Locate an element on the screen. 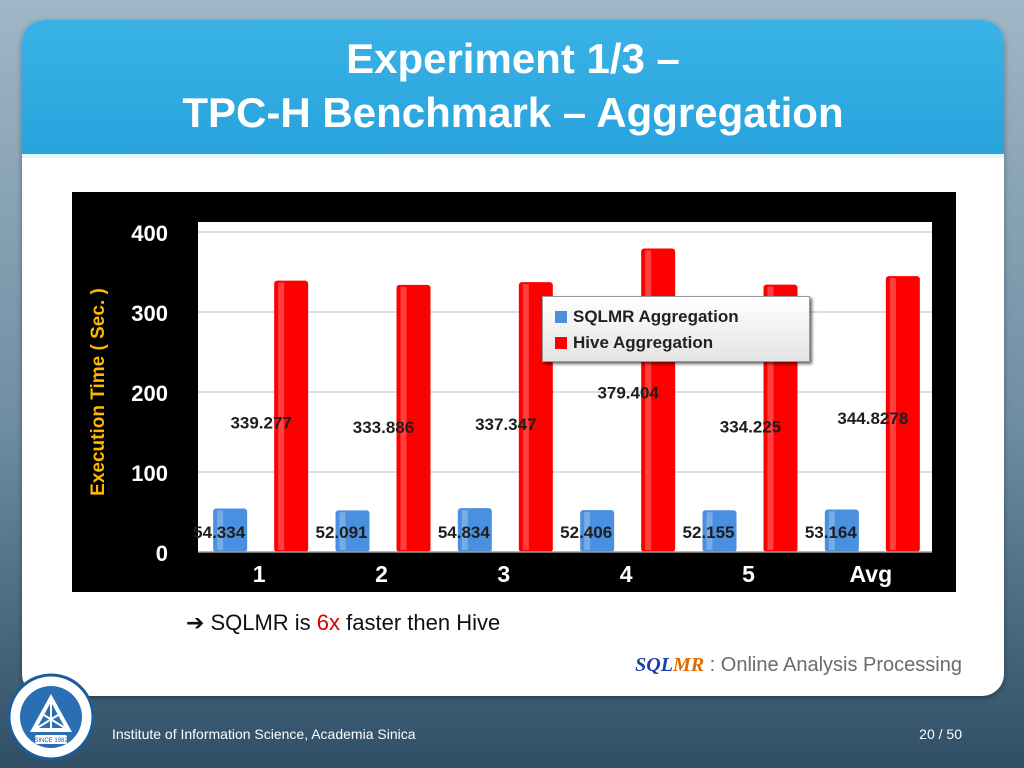 This screenshot has width=1024, height=768. x-tick-label: Avg is located at coordinates (871, 574).